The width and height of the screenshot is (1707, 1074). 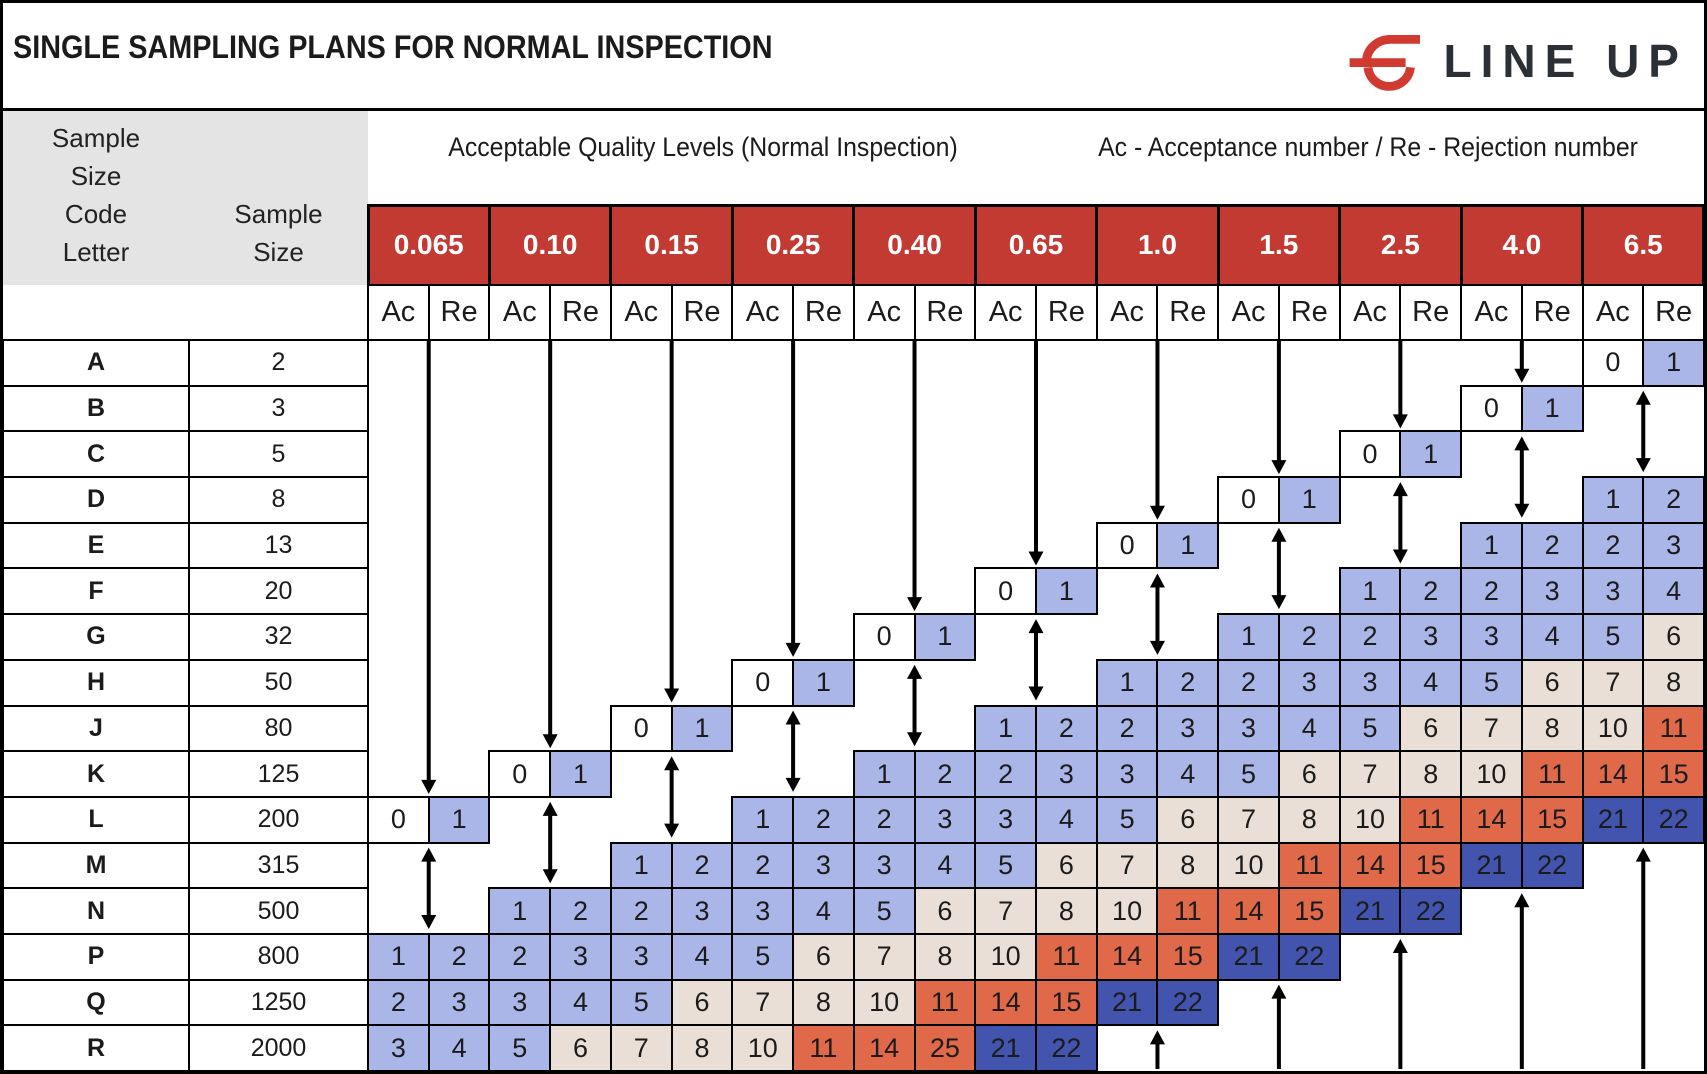 What do you see at coordinates (1309, 773) in the screenshot?
I see `plan-cell-K-1.5-re-label: 6` at bounding box center [1309, 773].